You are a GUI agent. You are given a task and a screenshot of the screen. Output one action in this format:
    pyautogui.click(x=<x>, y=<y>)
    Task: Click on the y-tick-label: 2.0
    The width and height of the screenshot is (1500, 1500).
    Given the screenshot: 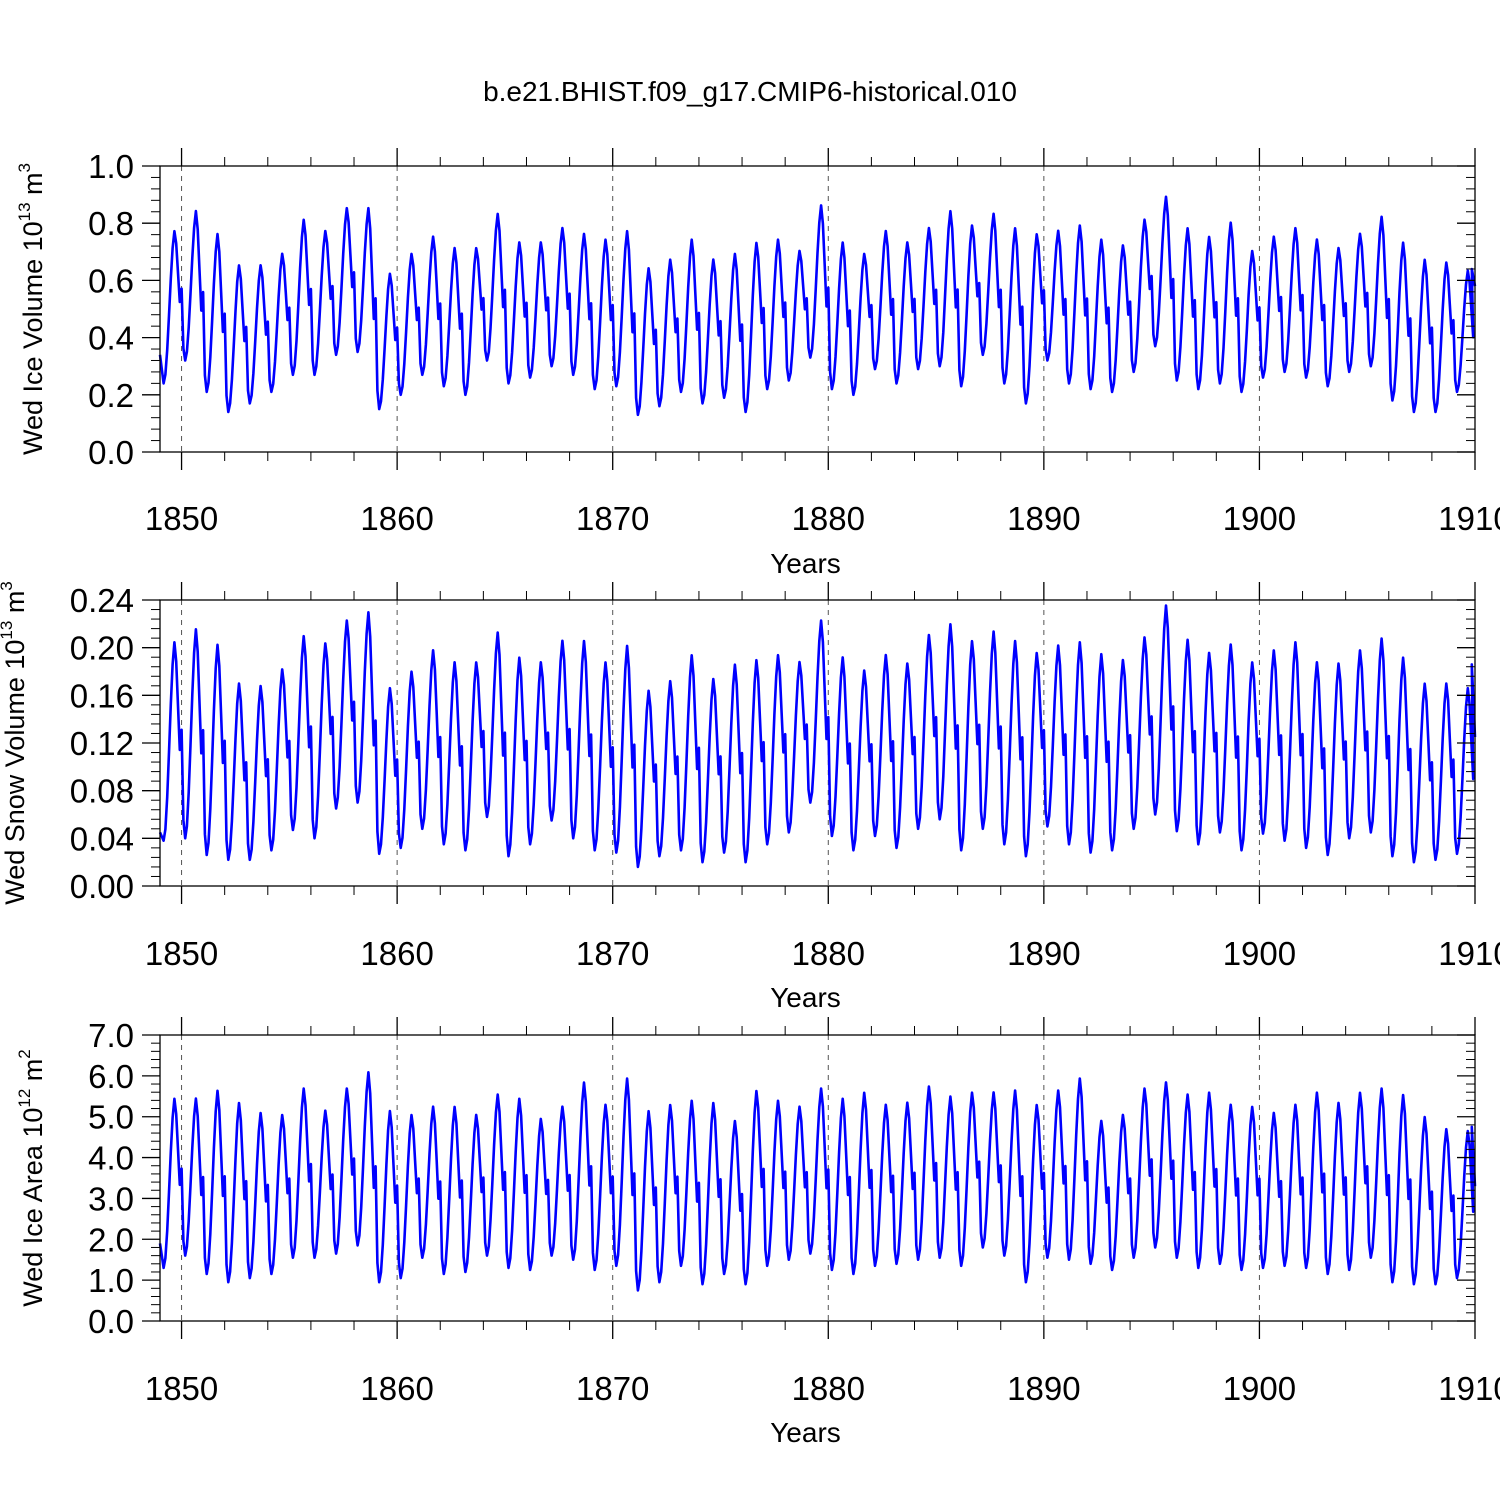 What is the action you would take?
    pyautogui.click(x=111, y=1239)
    